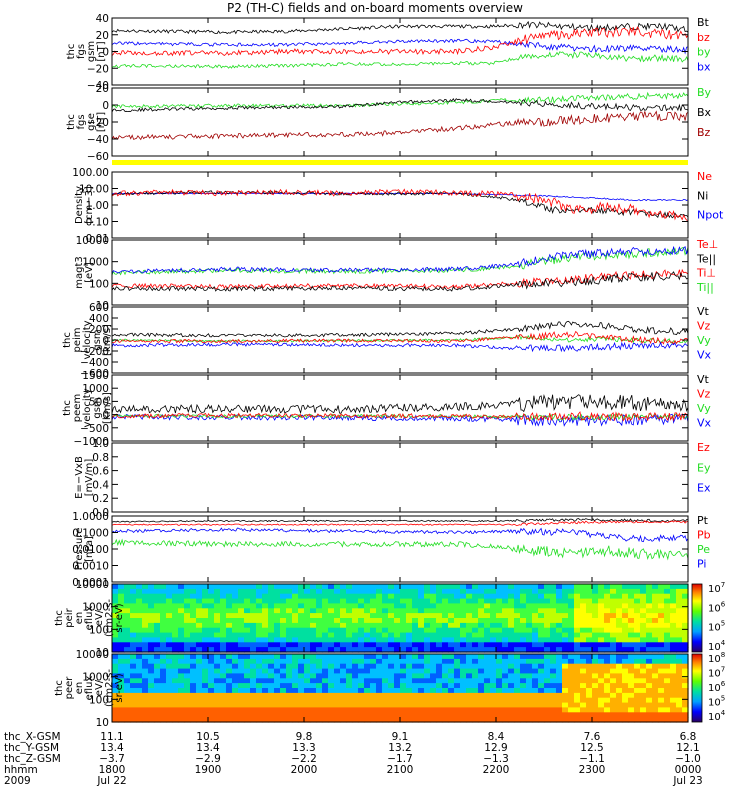  I want to click on ytick-label: 400, so click(99, 319).